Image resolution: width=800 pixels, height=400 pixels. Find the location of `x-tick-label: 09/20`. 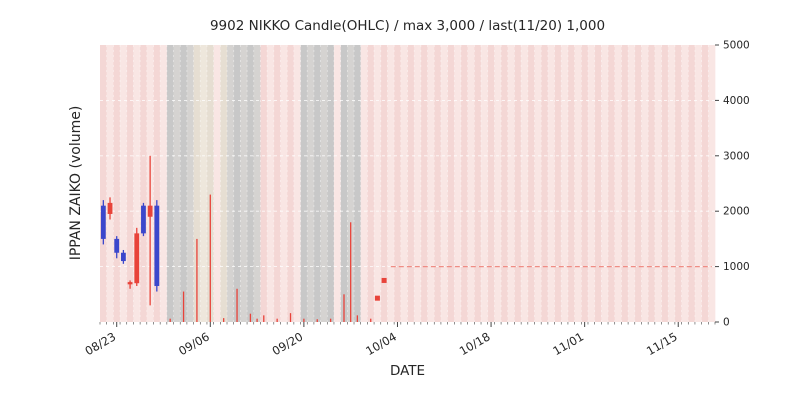

x-tick-label: 09/20 is located at coordinates (288, 343).